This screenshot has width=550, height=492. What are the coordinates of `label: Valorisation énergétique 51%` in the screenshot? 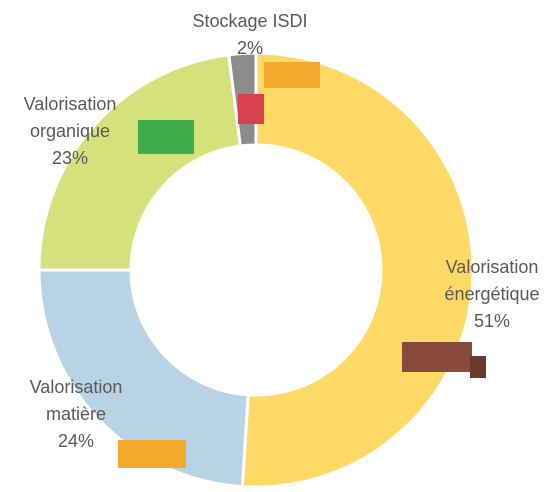 It's located at (488, 294).